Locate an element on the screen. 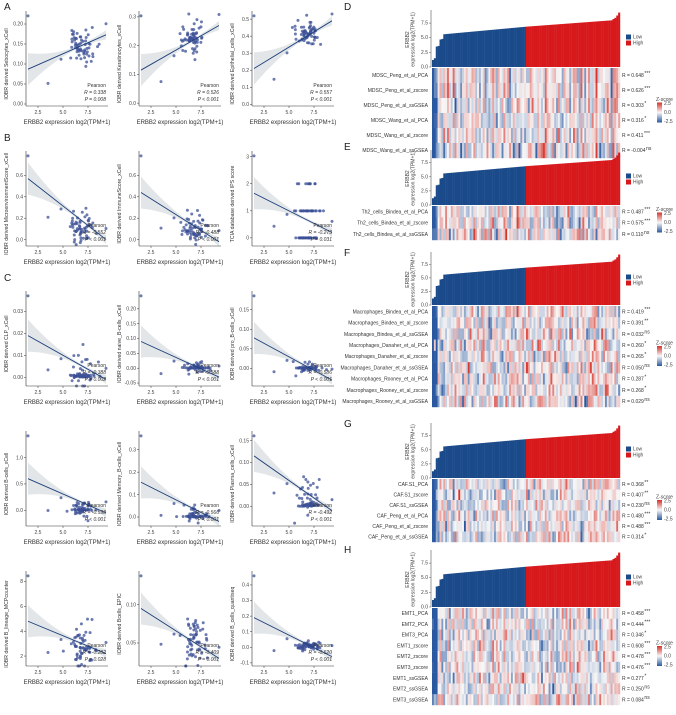 This screenshot has height=715, width=676. y-tick-label: 0.20 is located at coordinates (18, 25).